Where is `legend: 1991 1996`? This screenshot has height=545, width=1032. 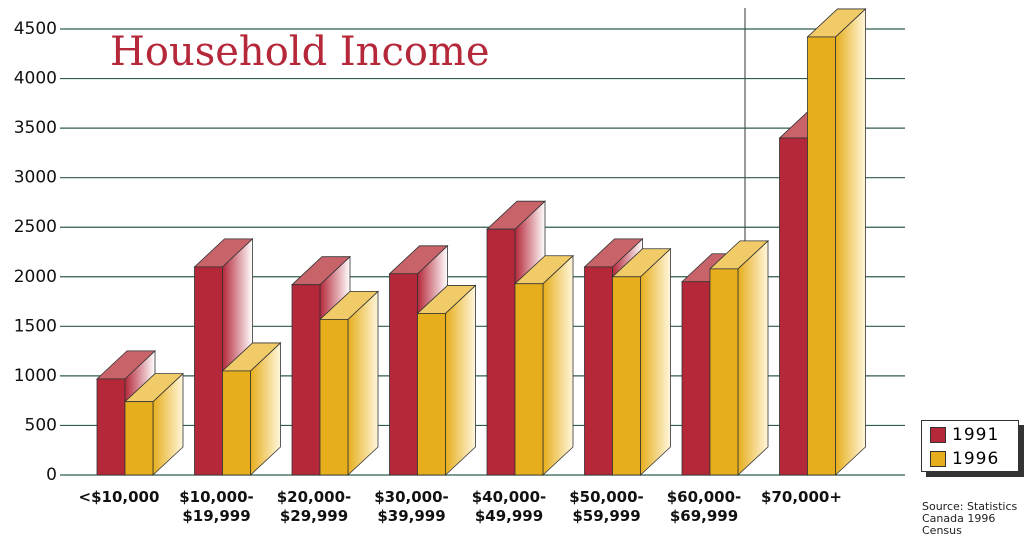
legend: 1991 1996 is located at coordinates (970, 446).